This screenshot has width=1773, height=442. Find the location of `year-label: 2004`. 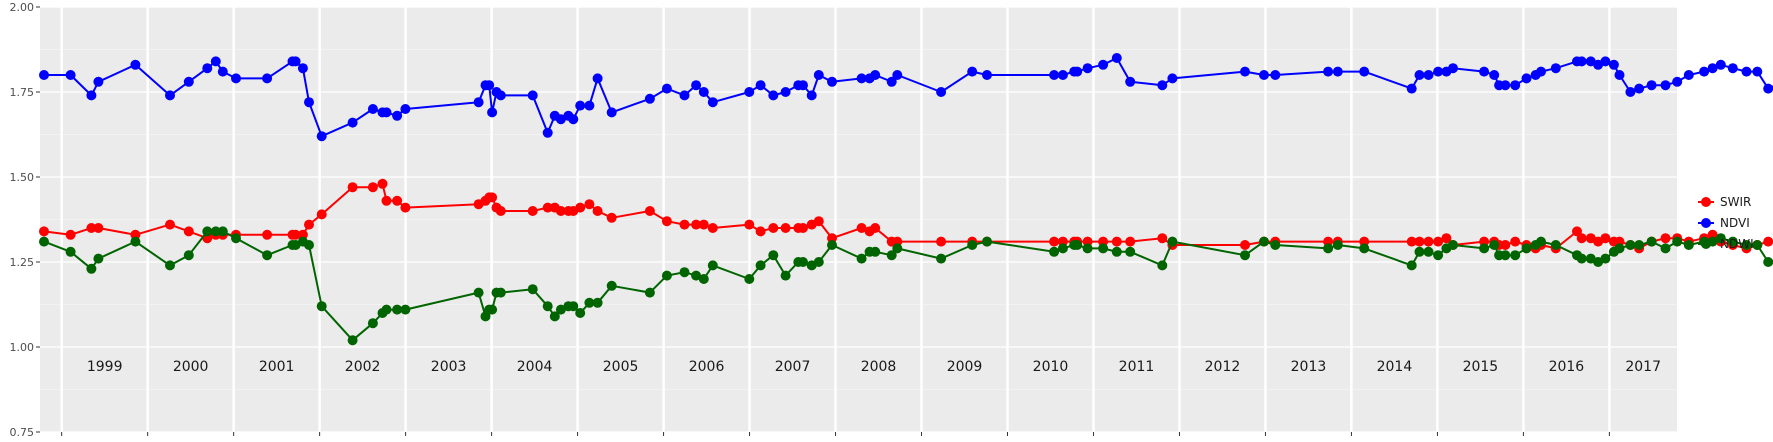

year-label: 2004 is located at coordinates (535, 367).